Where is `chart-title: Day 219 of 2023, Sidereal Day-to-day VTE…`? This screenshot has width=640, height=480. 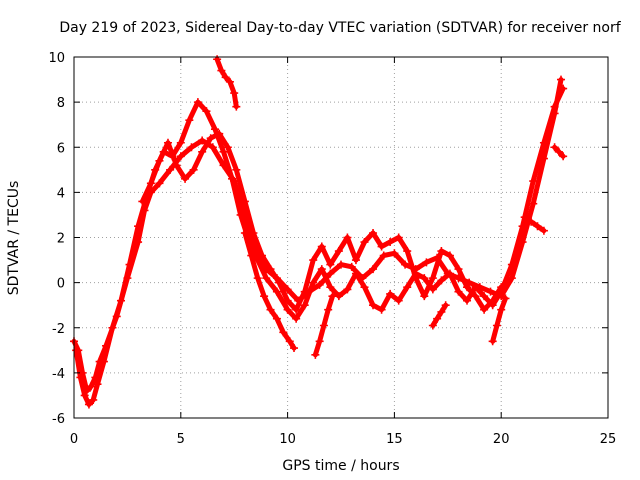
chart-title: Day 219 of 2023, Sidereal Day-to-day VTE… is located at coordinates (340, 28).